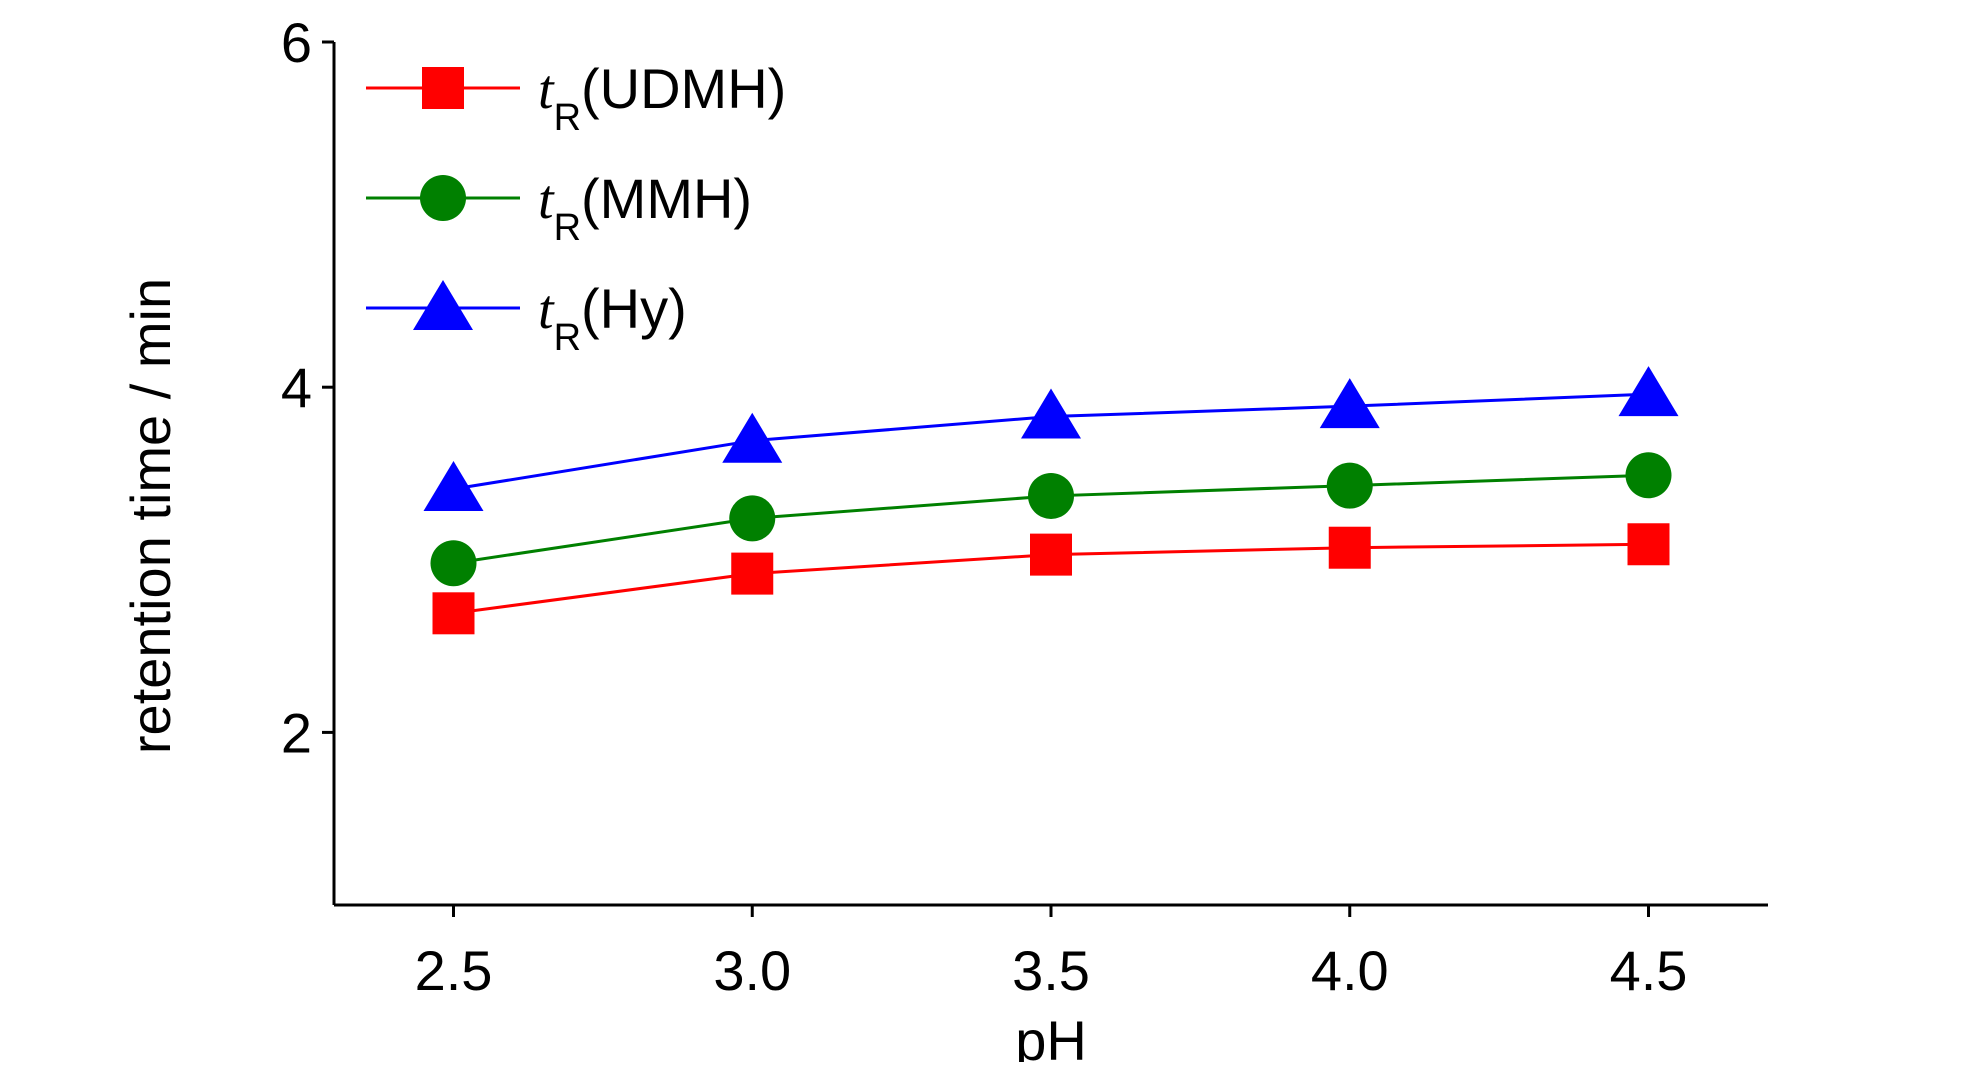 This screenshot has width=1984, height=1067. I want to click on x-axis-title: pH, so click(1051, 1035).